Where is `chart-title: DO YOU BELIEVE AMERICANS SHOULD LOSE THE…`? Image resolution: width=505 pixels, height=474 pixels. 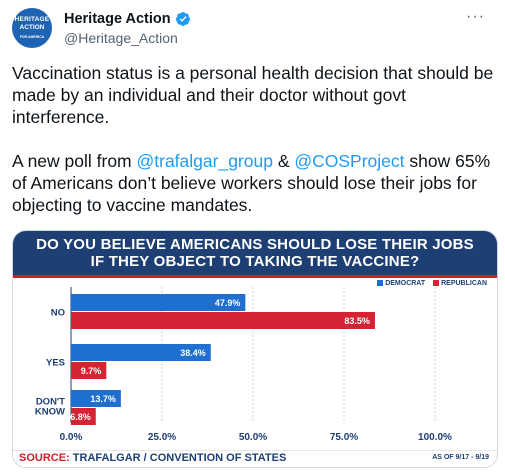
chart-title: DO YOU BELIEVE AMERICANS SHOULD LOSE THE… is located at coordinates (255, 253).